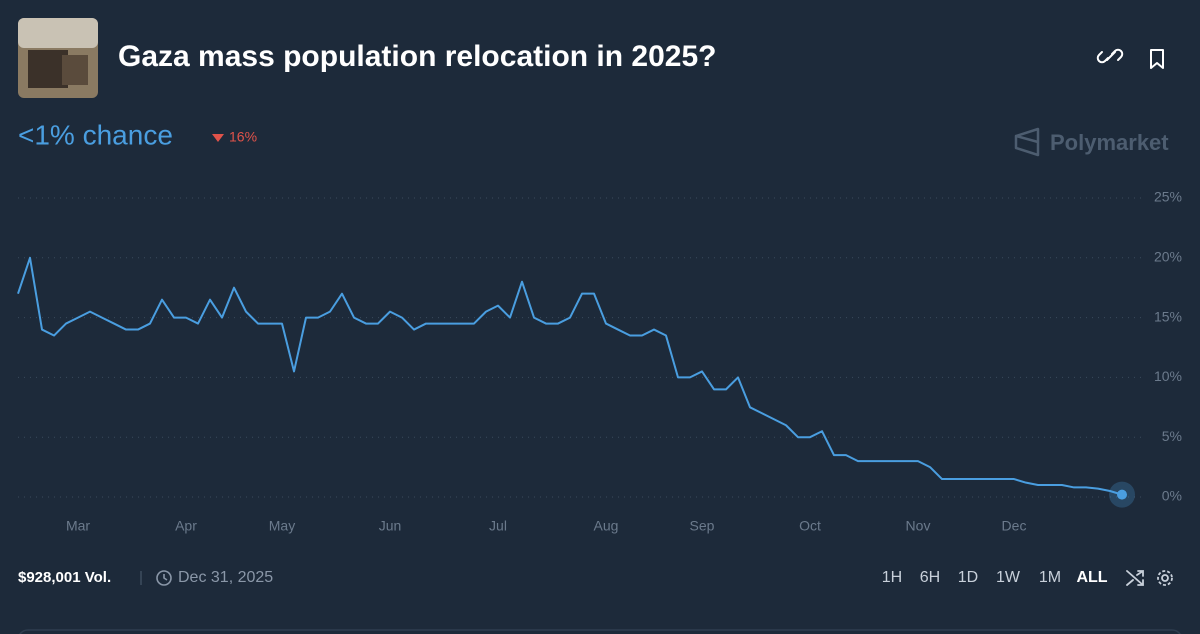 The width and height of the screenshot is (1200, 634). What do you see at coordinates (968, 577) in the screenshot?
I see `range-button: 1D` at bounding box center [968, 577].